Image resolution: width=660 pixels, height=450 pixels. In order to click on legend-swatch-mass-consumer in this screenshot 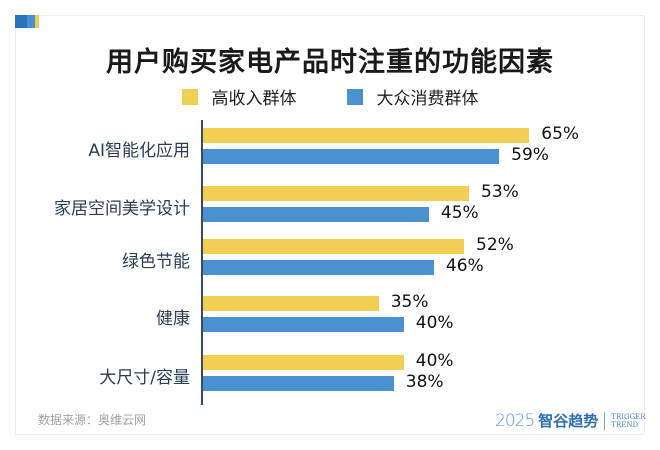, I will do `click(354, 96)`.